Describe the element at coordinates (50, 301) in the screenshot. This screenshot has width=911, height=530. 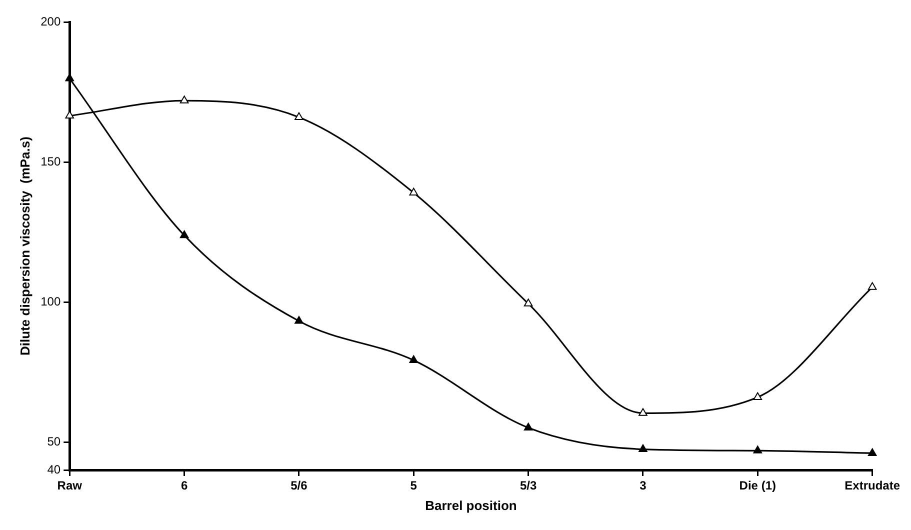
I see `y-tick-label: 100` at that location.